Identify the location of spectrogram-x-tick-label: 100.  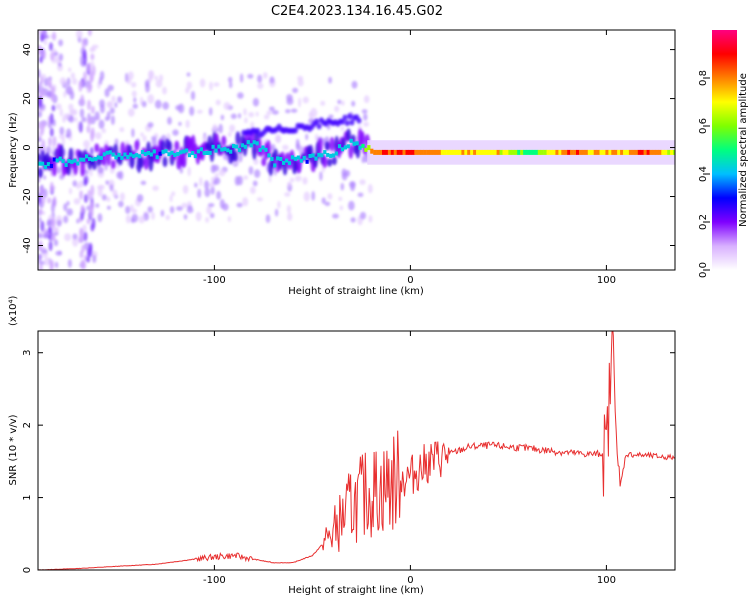
(606, 280).